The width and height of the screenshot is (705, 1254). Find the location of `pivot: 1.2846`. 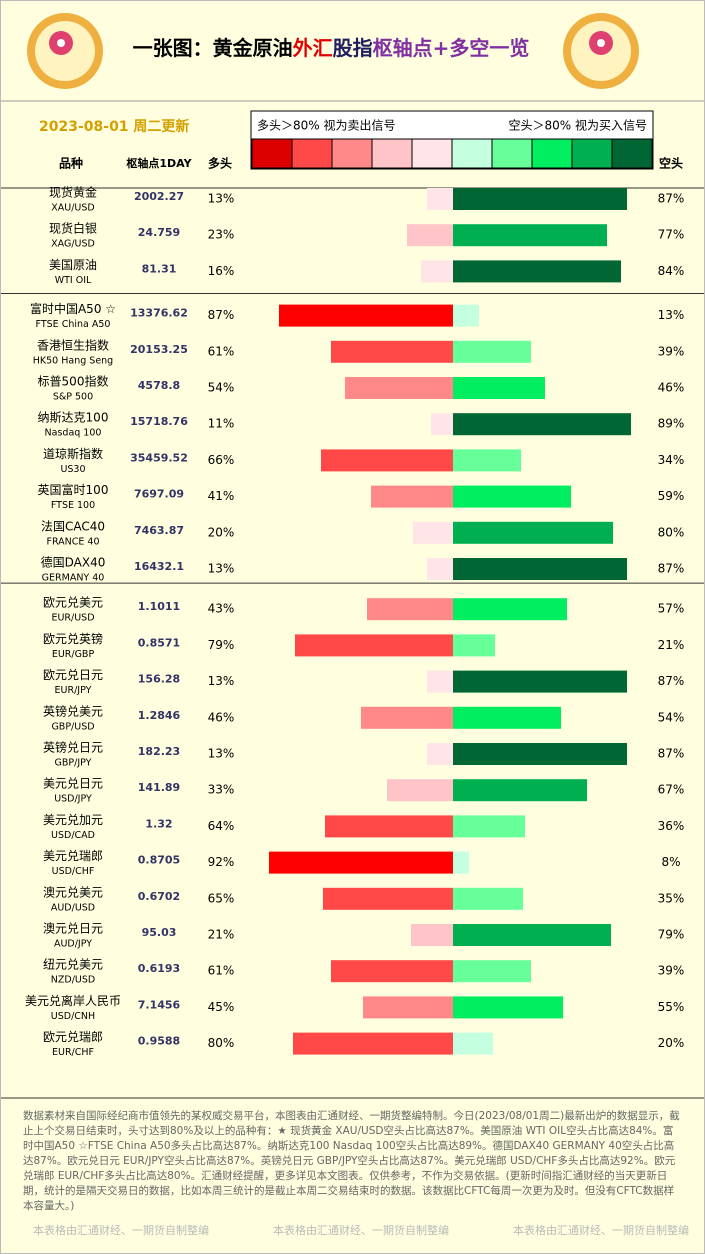

pivot: 1.2846 is located at coordinates (159, 715).